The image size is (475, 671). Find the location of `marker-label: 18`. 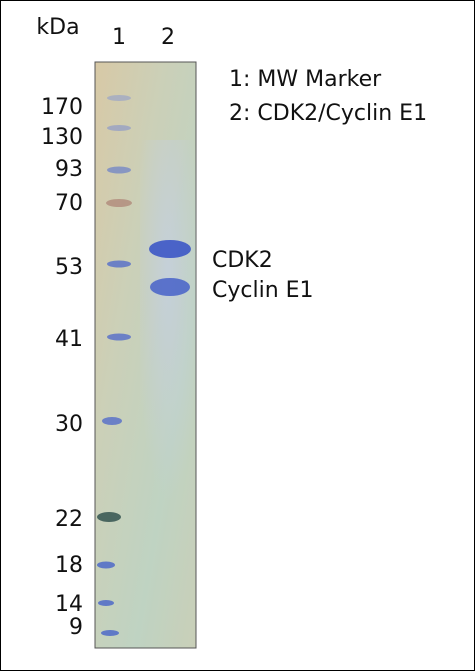

marker-label: 18 is located at coordinates (69, 565).